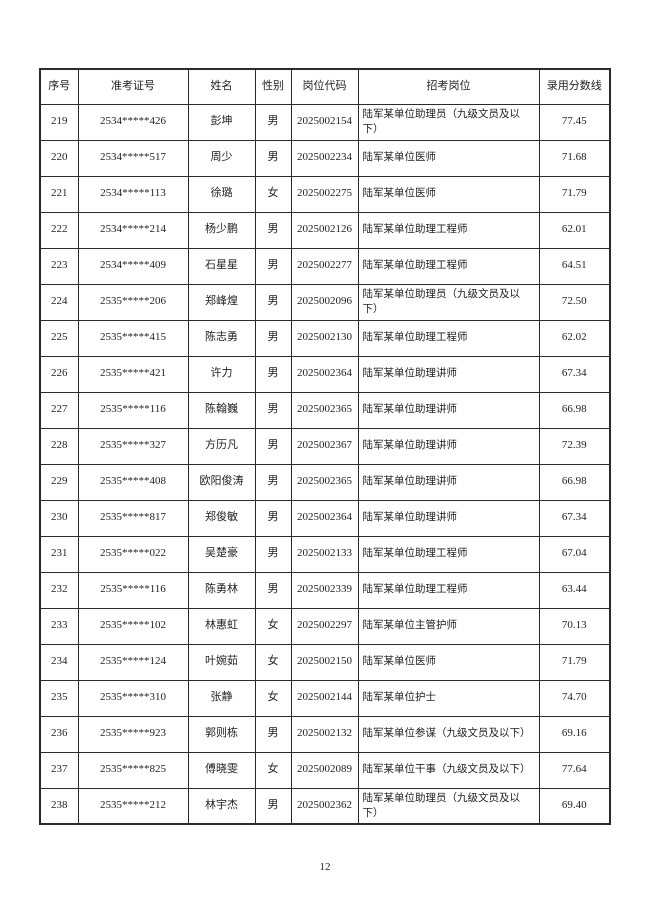 Image resolution: width=650 pixels, height=920 pixels. What do you see at coordinates (574, 590) in the screenshot?
I see `cell-score-line: 63.44` at bounding box center [574, 590].